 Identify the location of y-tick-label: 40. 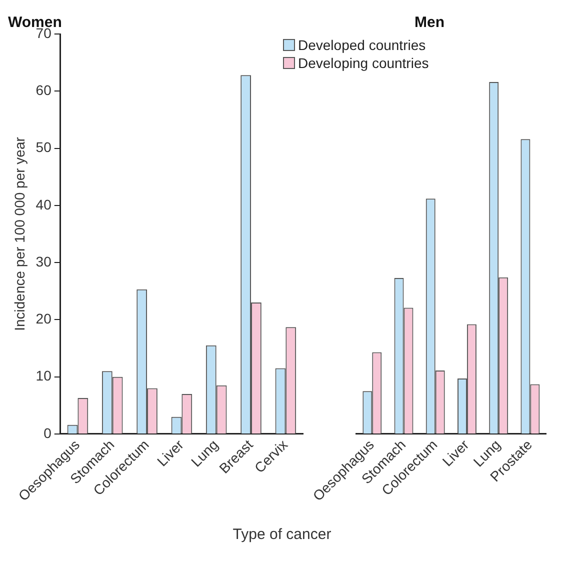
(44, 204).